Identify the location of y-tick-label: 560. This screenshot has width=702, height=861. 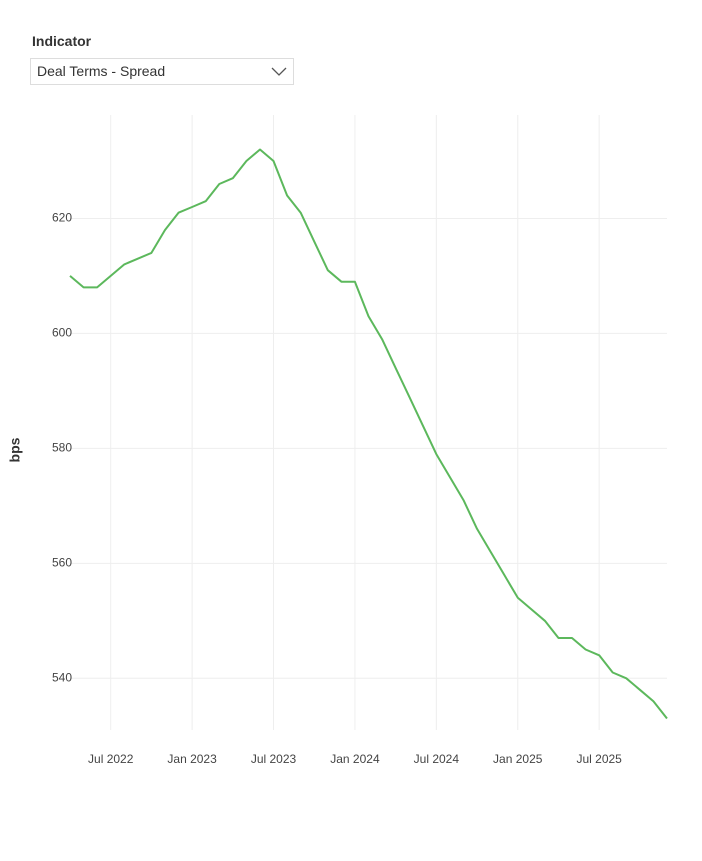
(62, 562).